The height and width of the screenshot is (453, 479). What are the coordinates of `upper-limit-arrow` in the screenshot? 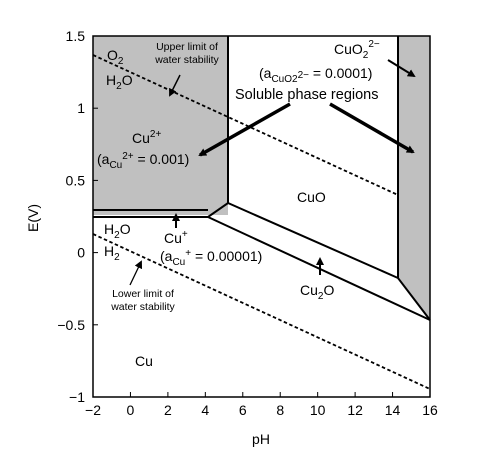 It's located at (175, 85).